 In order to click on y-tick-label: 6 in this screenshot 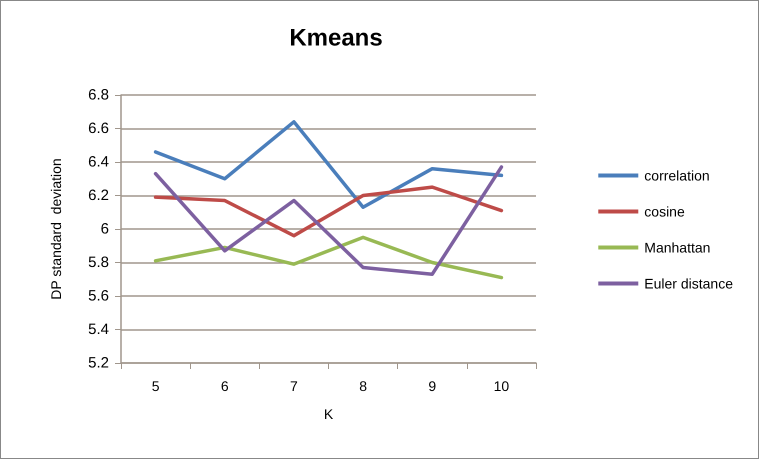, I will do `click(104, 229)`.